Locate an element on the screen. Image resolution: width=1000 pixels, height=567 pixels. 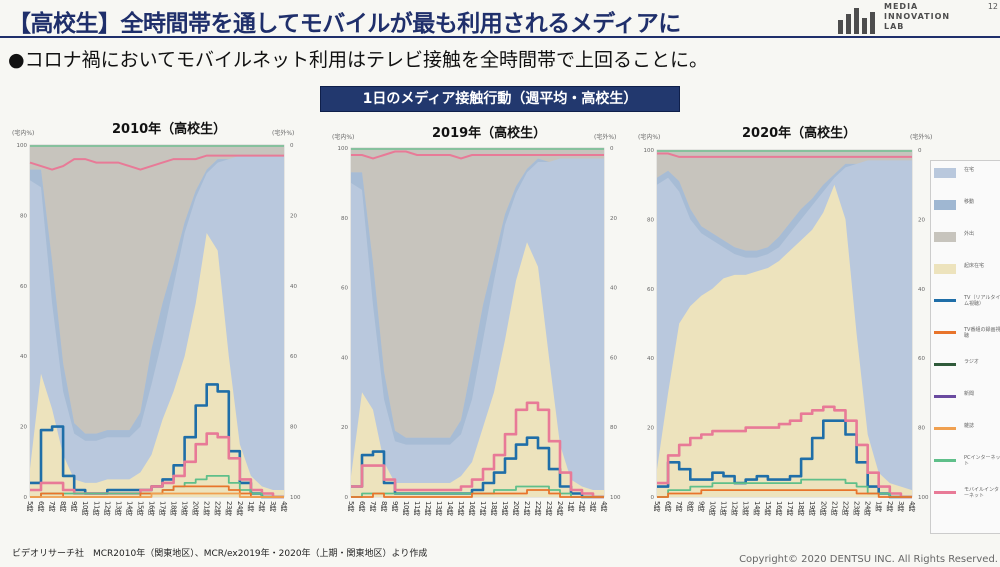
right-tick-label: 40 is located at coordinates (293, 287).